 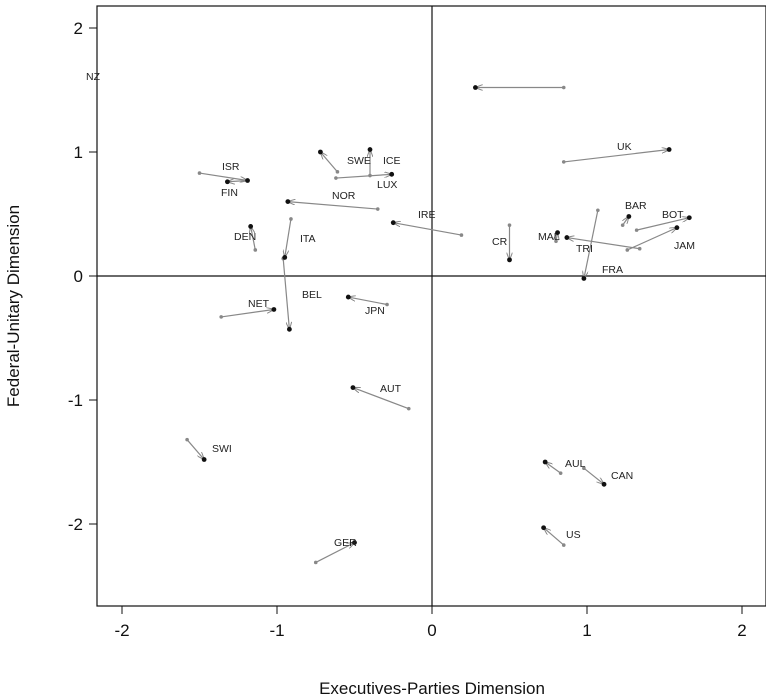 What do you see at coordinates (741, 630) in the screenshot?
I see `x-tick-label: 2` at bounding box center [741, 630].